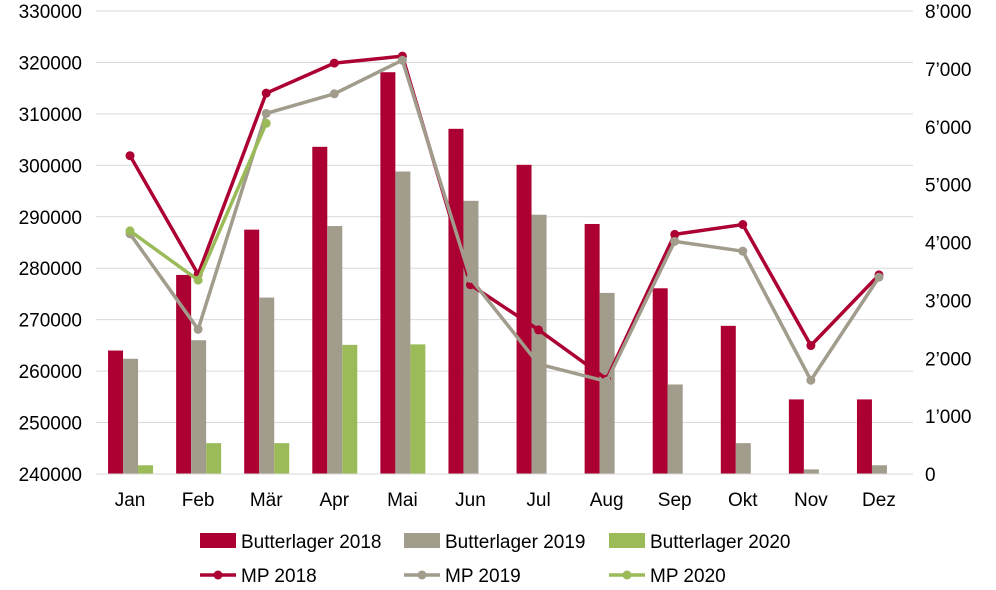 This screenshot has width=996, height=590. Describe the element at coordinates (538, 500) in the screenshot. I see `x-tick-label: Jul` at that location.